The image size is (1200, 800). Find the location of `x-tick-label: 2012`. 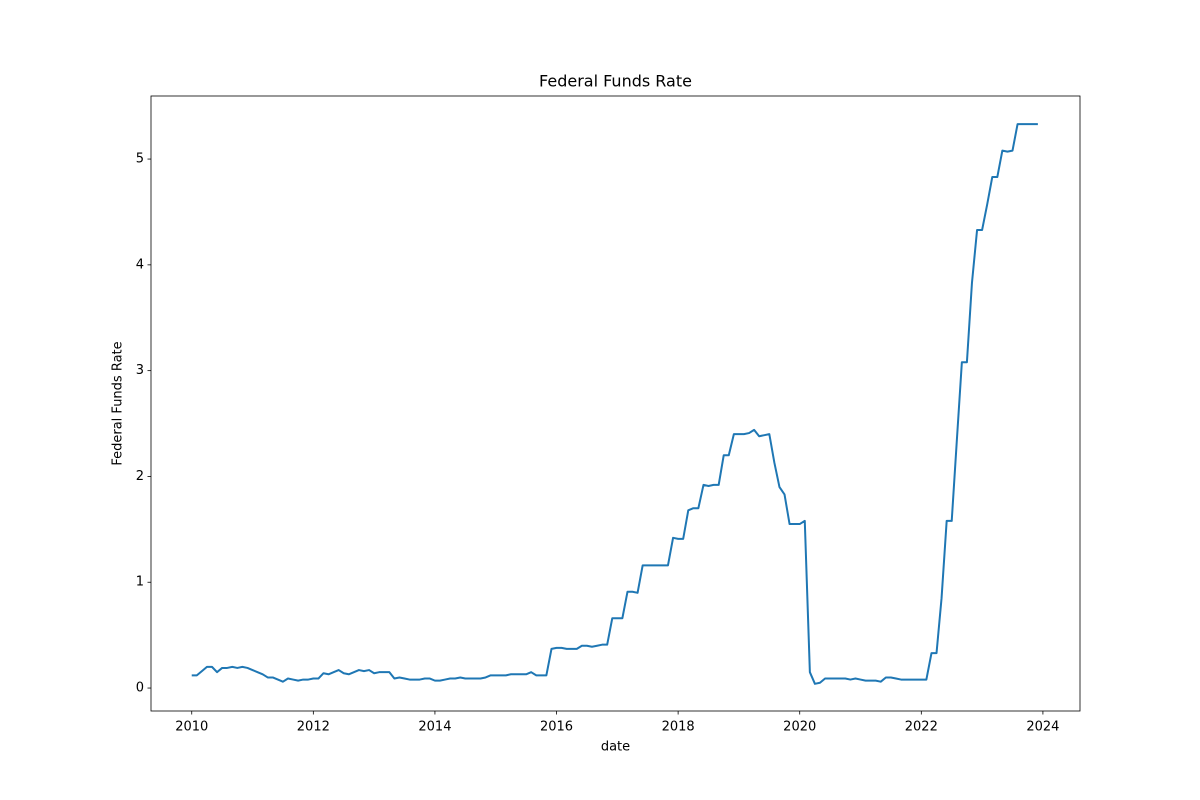

x-tick-label: 2012 is located at coordinates (313, 727).